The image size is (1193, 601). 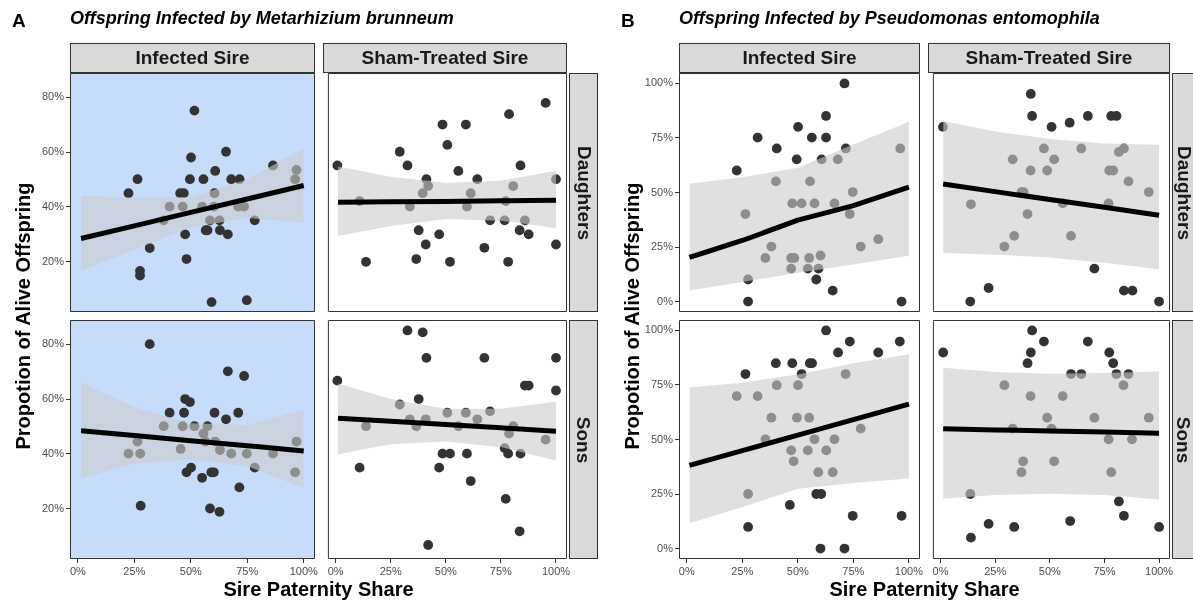 I want to click on y-tick-label: 25%, so click(x=662, y=493).